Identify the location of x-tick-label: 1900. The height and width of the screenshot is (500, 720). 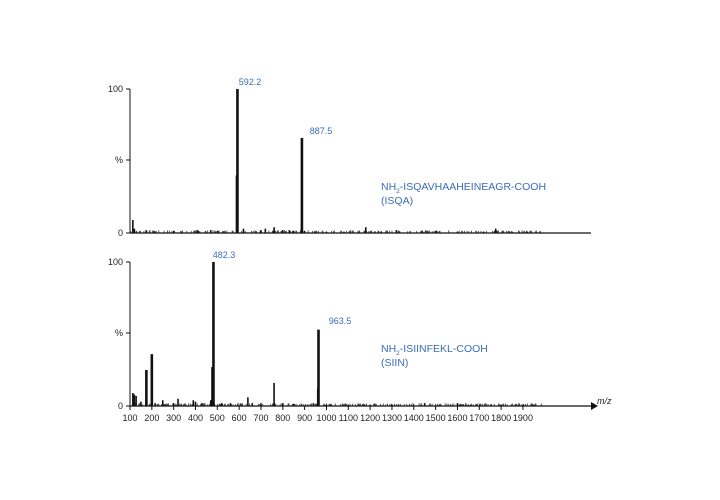
(523, 418).